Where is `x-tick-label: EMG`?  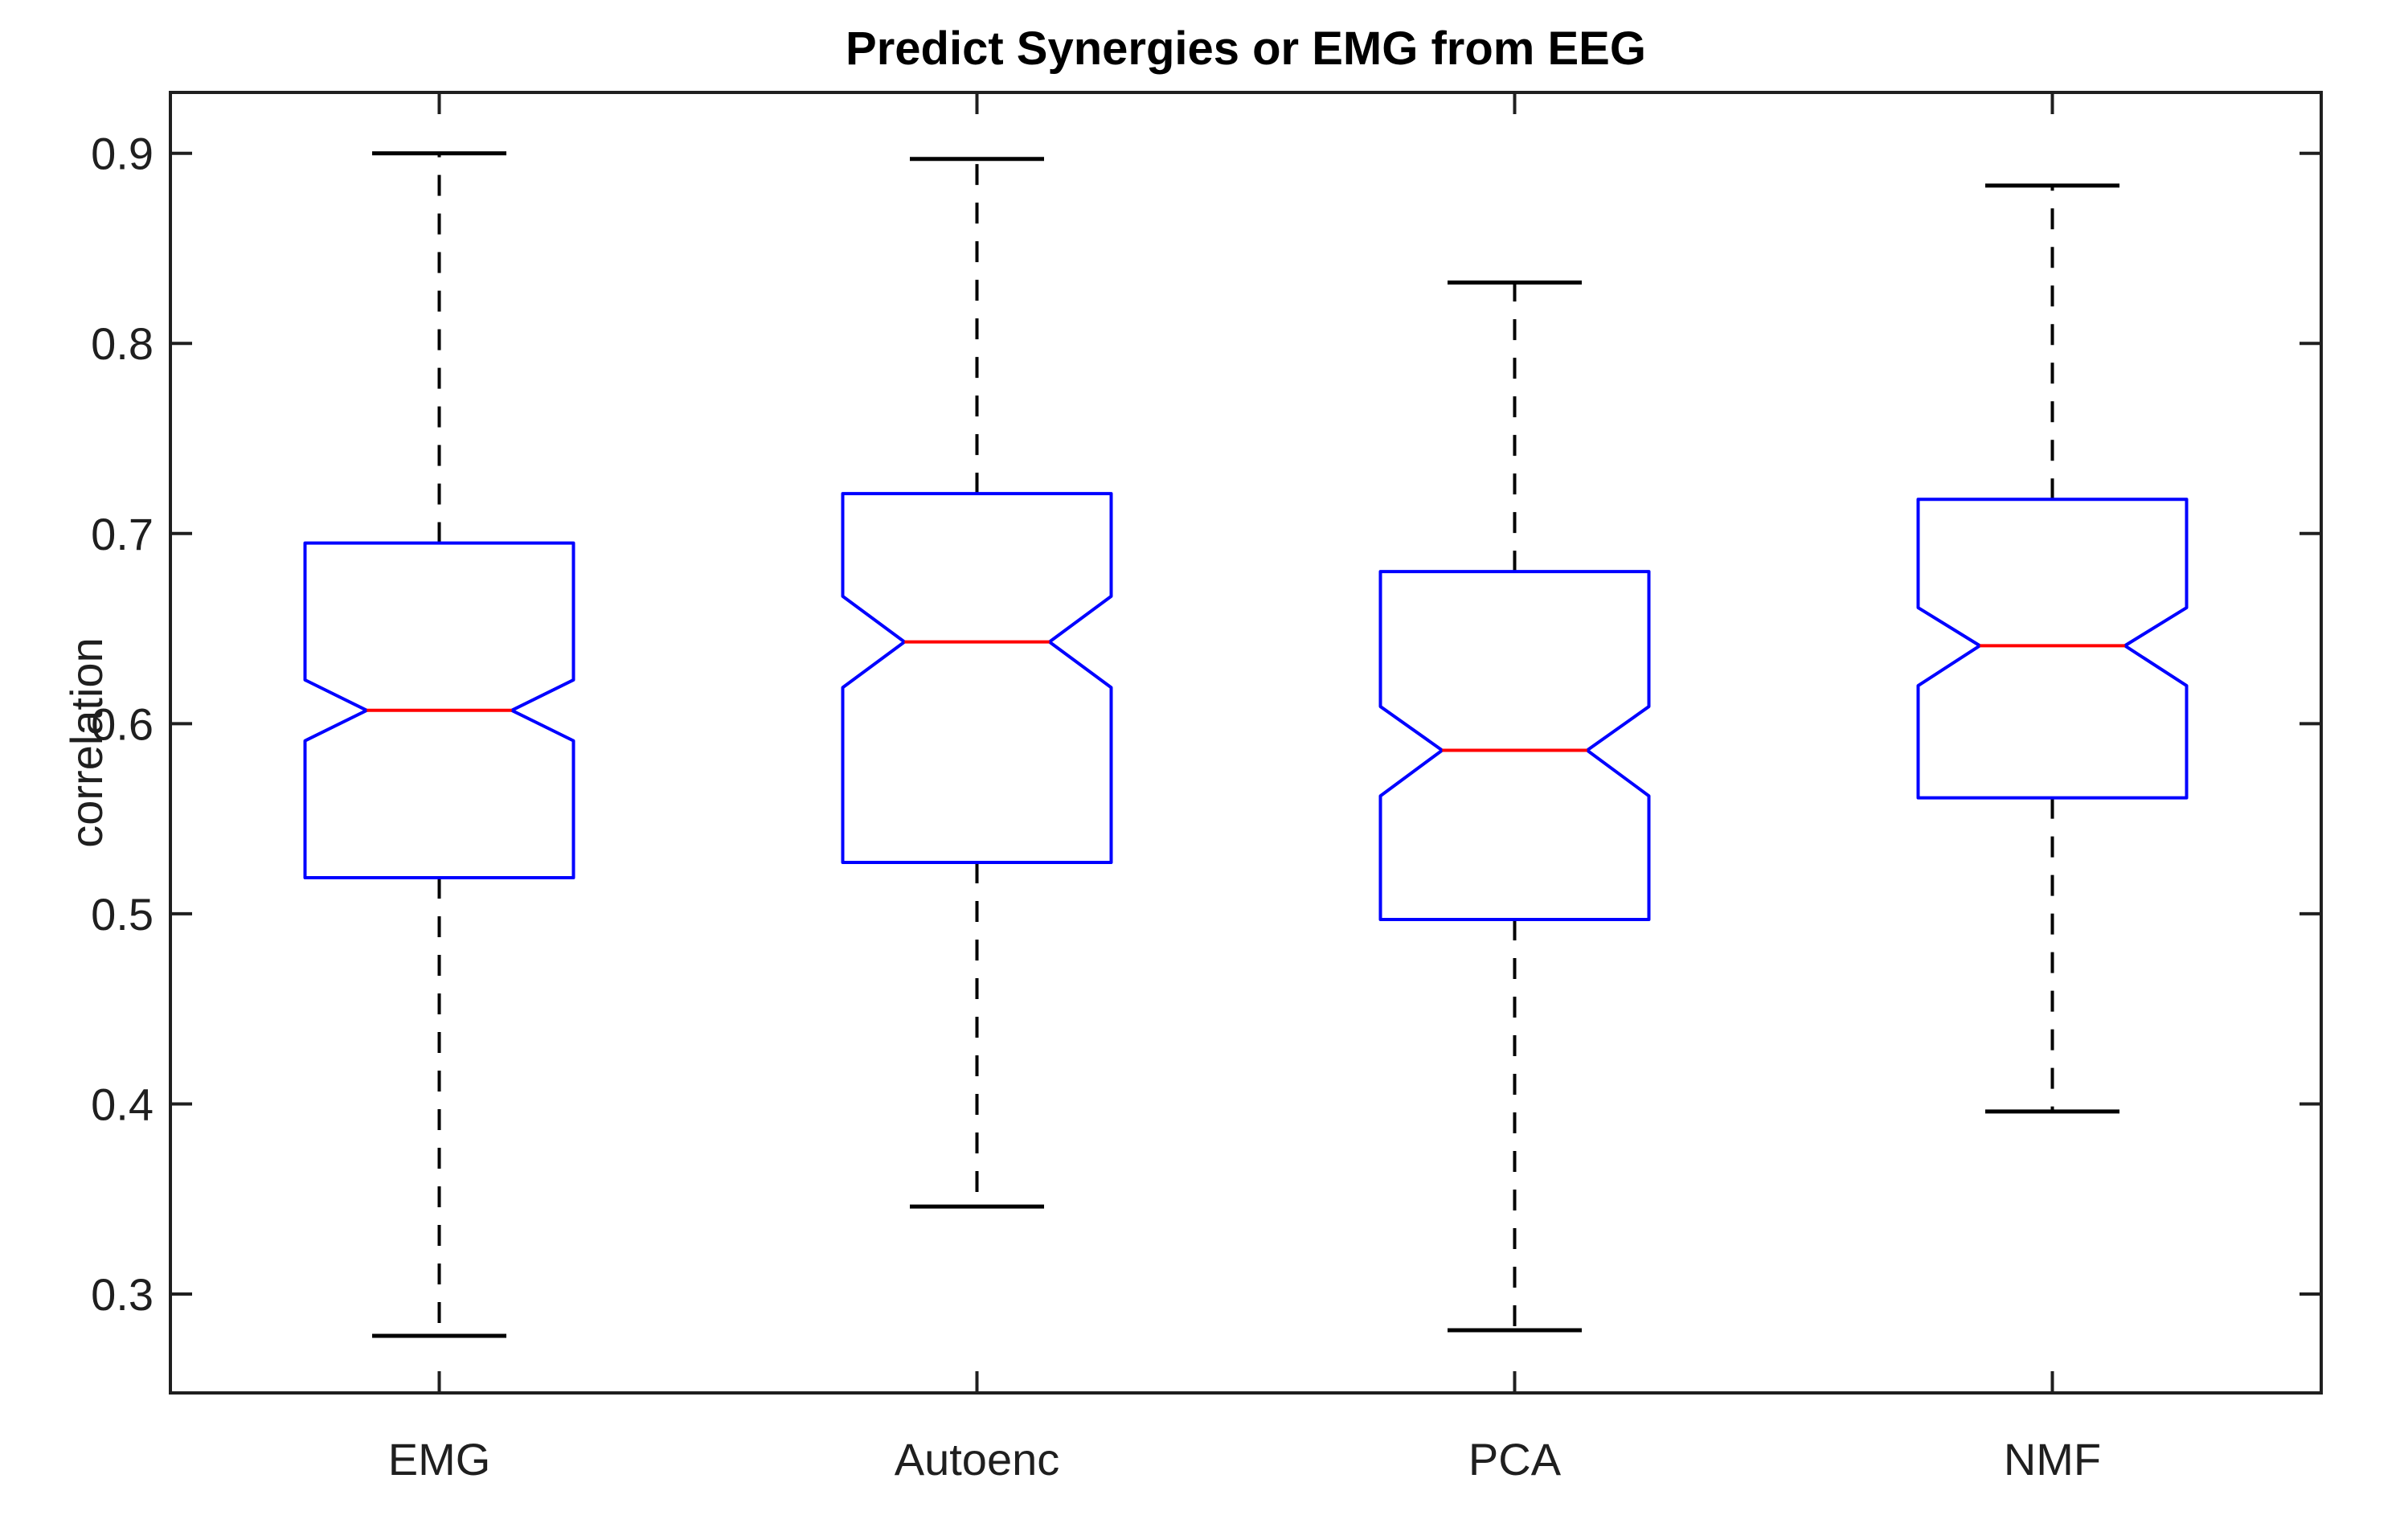 x-tick-label: EMG is located at coordinates (440, 1460).